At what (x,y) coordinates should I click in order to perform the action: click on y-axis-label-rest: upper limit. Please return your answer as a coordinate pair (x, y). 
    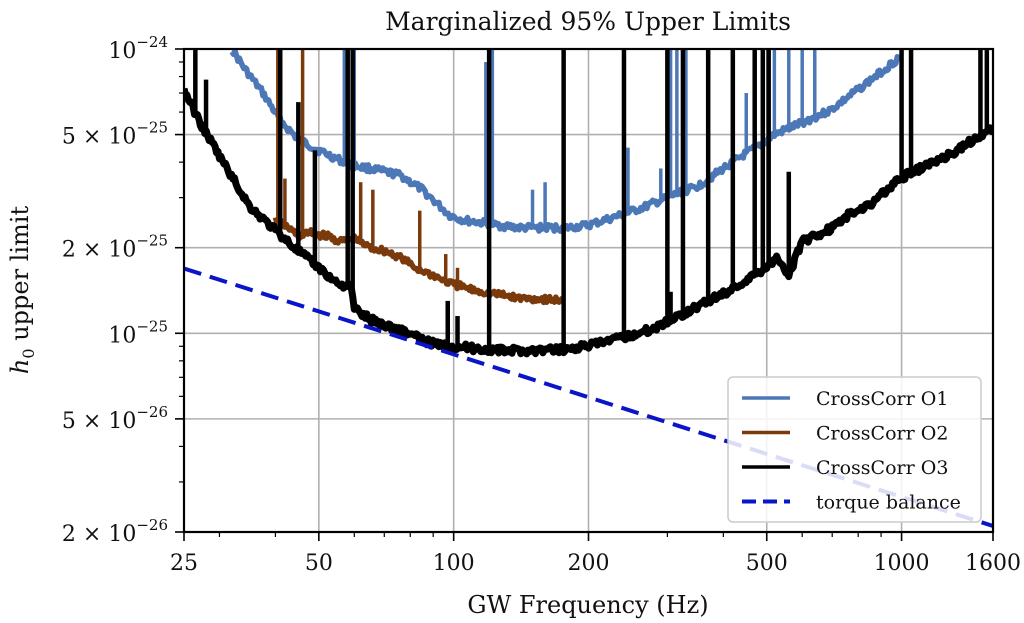
    Looking at the image, I should click on (20, 277).